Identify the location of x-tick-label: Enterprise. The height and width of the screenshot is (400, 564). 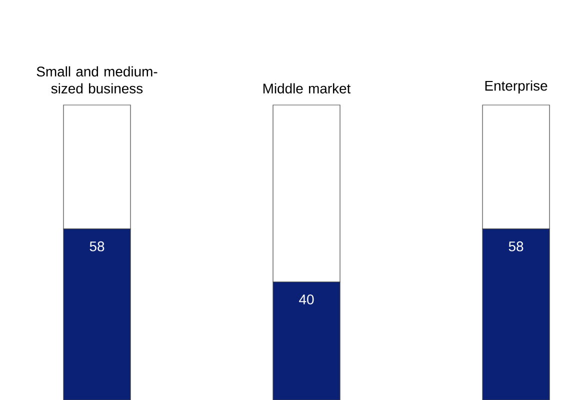
(516, 87).